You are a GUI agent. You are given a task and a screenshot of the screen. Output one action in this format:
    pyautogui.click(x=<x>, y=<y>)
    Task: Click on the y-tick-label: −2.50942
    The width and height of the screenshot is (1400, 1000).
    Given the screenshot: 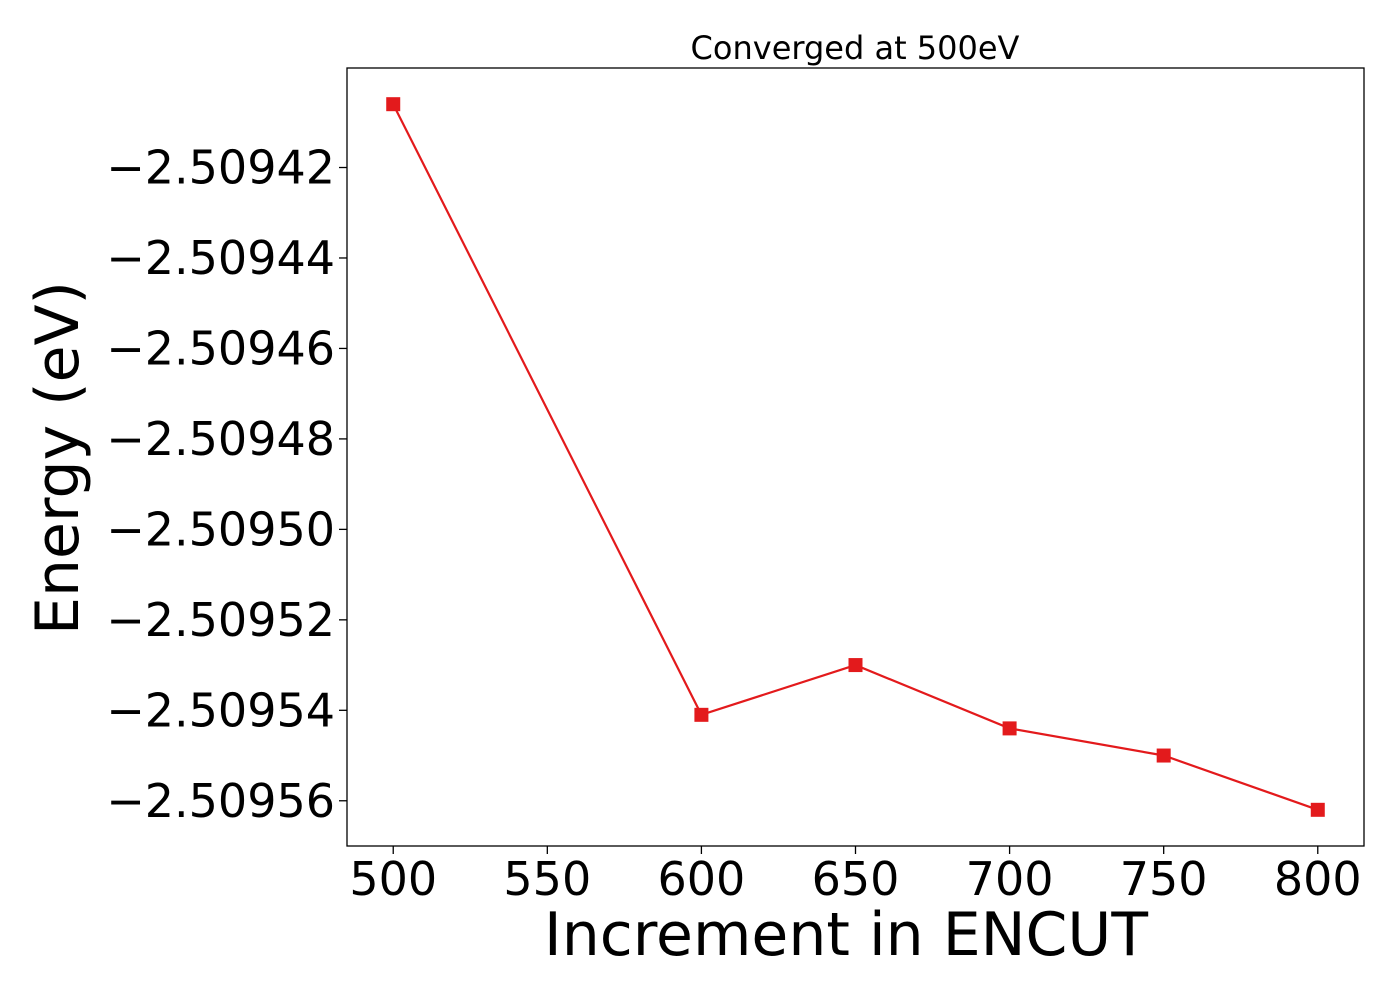 What is the action you would take?
    pyautogui.click(x=220, y=168)
    